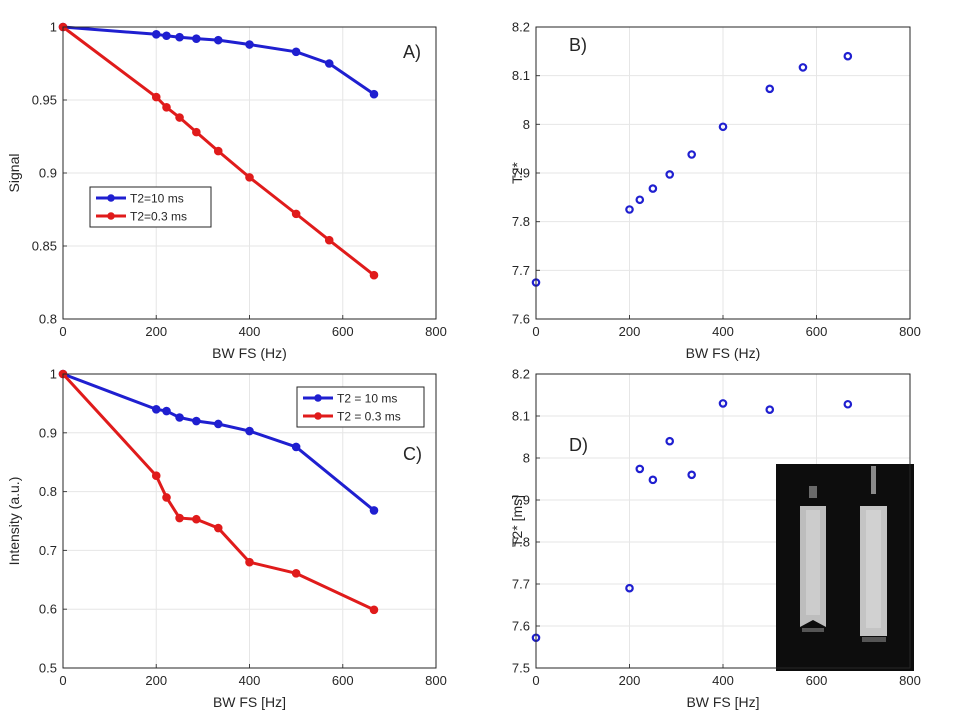 This screenshot has width=960, height=720. Describe the element at coordinates (521, 668) in the screenshot. I see `y-tick-label: 7.5` at that location.